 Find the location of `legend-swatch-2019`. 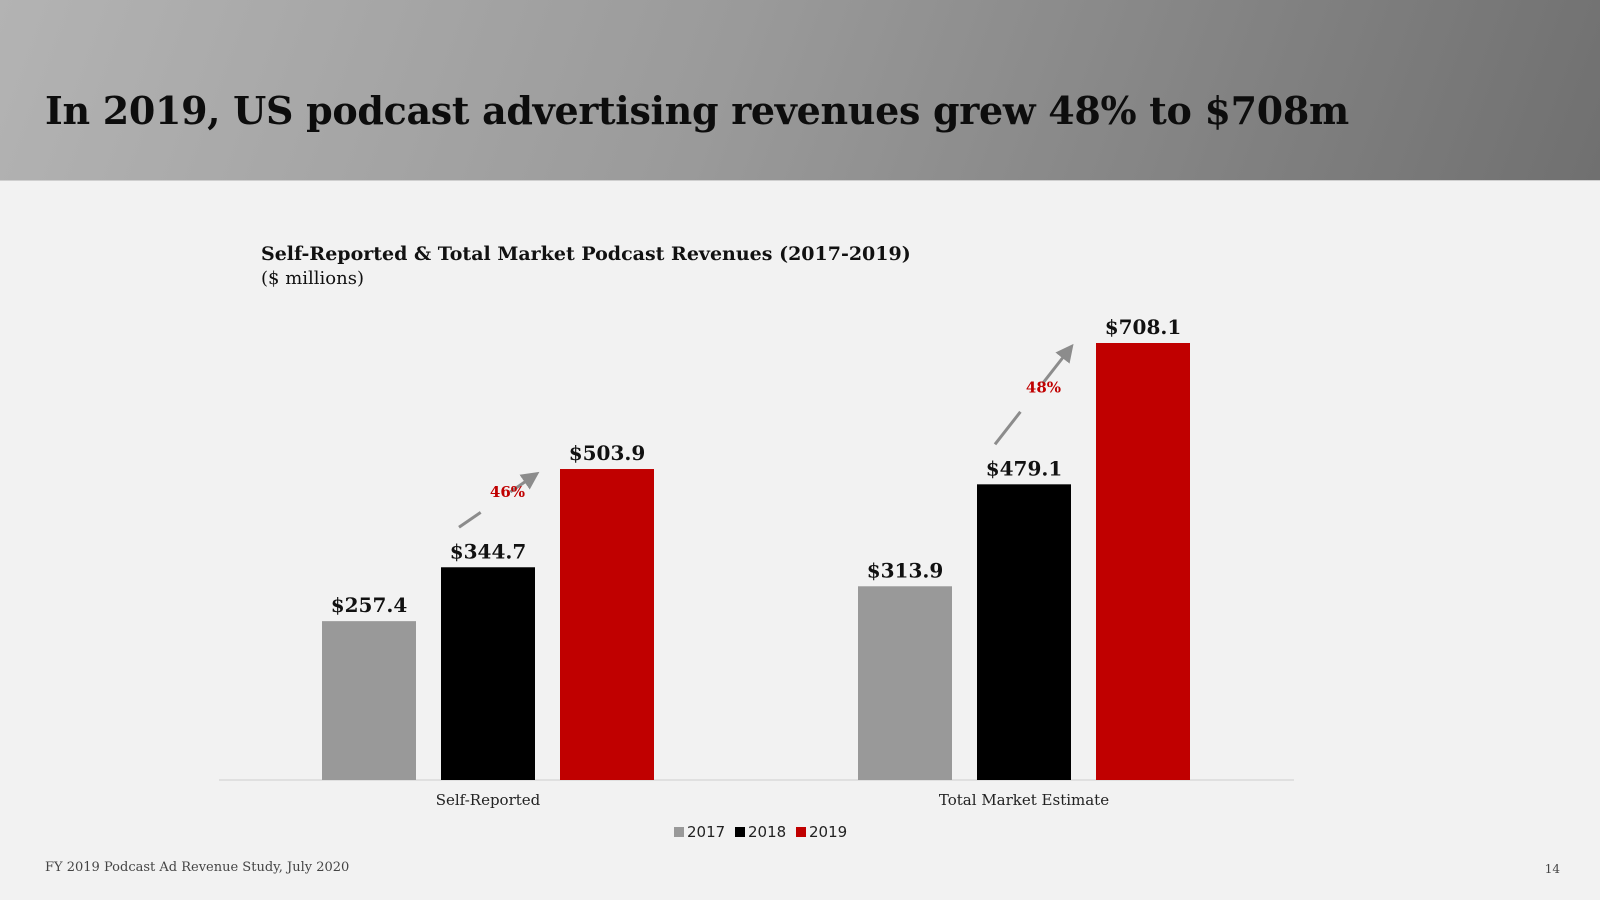

legend-swatch-2019 is located at coordinates (801, 832).